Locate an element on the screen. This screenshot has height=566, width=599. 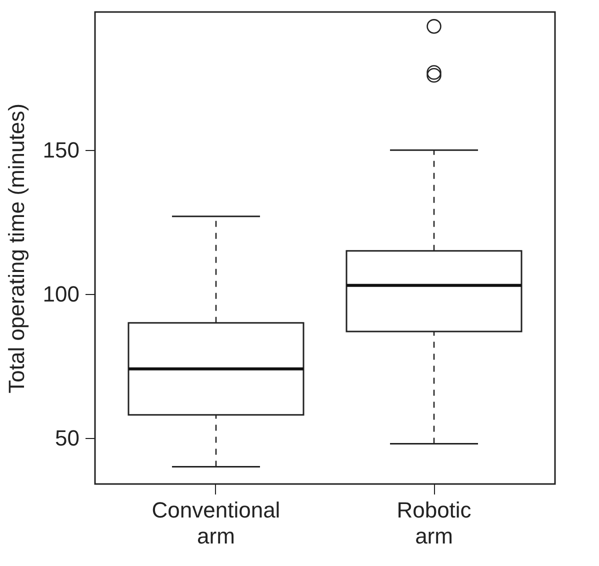
x-tick-label: Robotic arm is located at coordinates (434, 523).